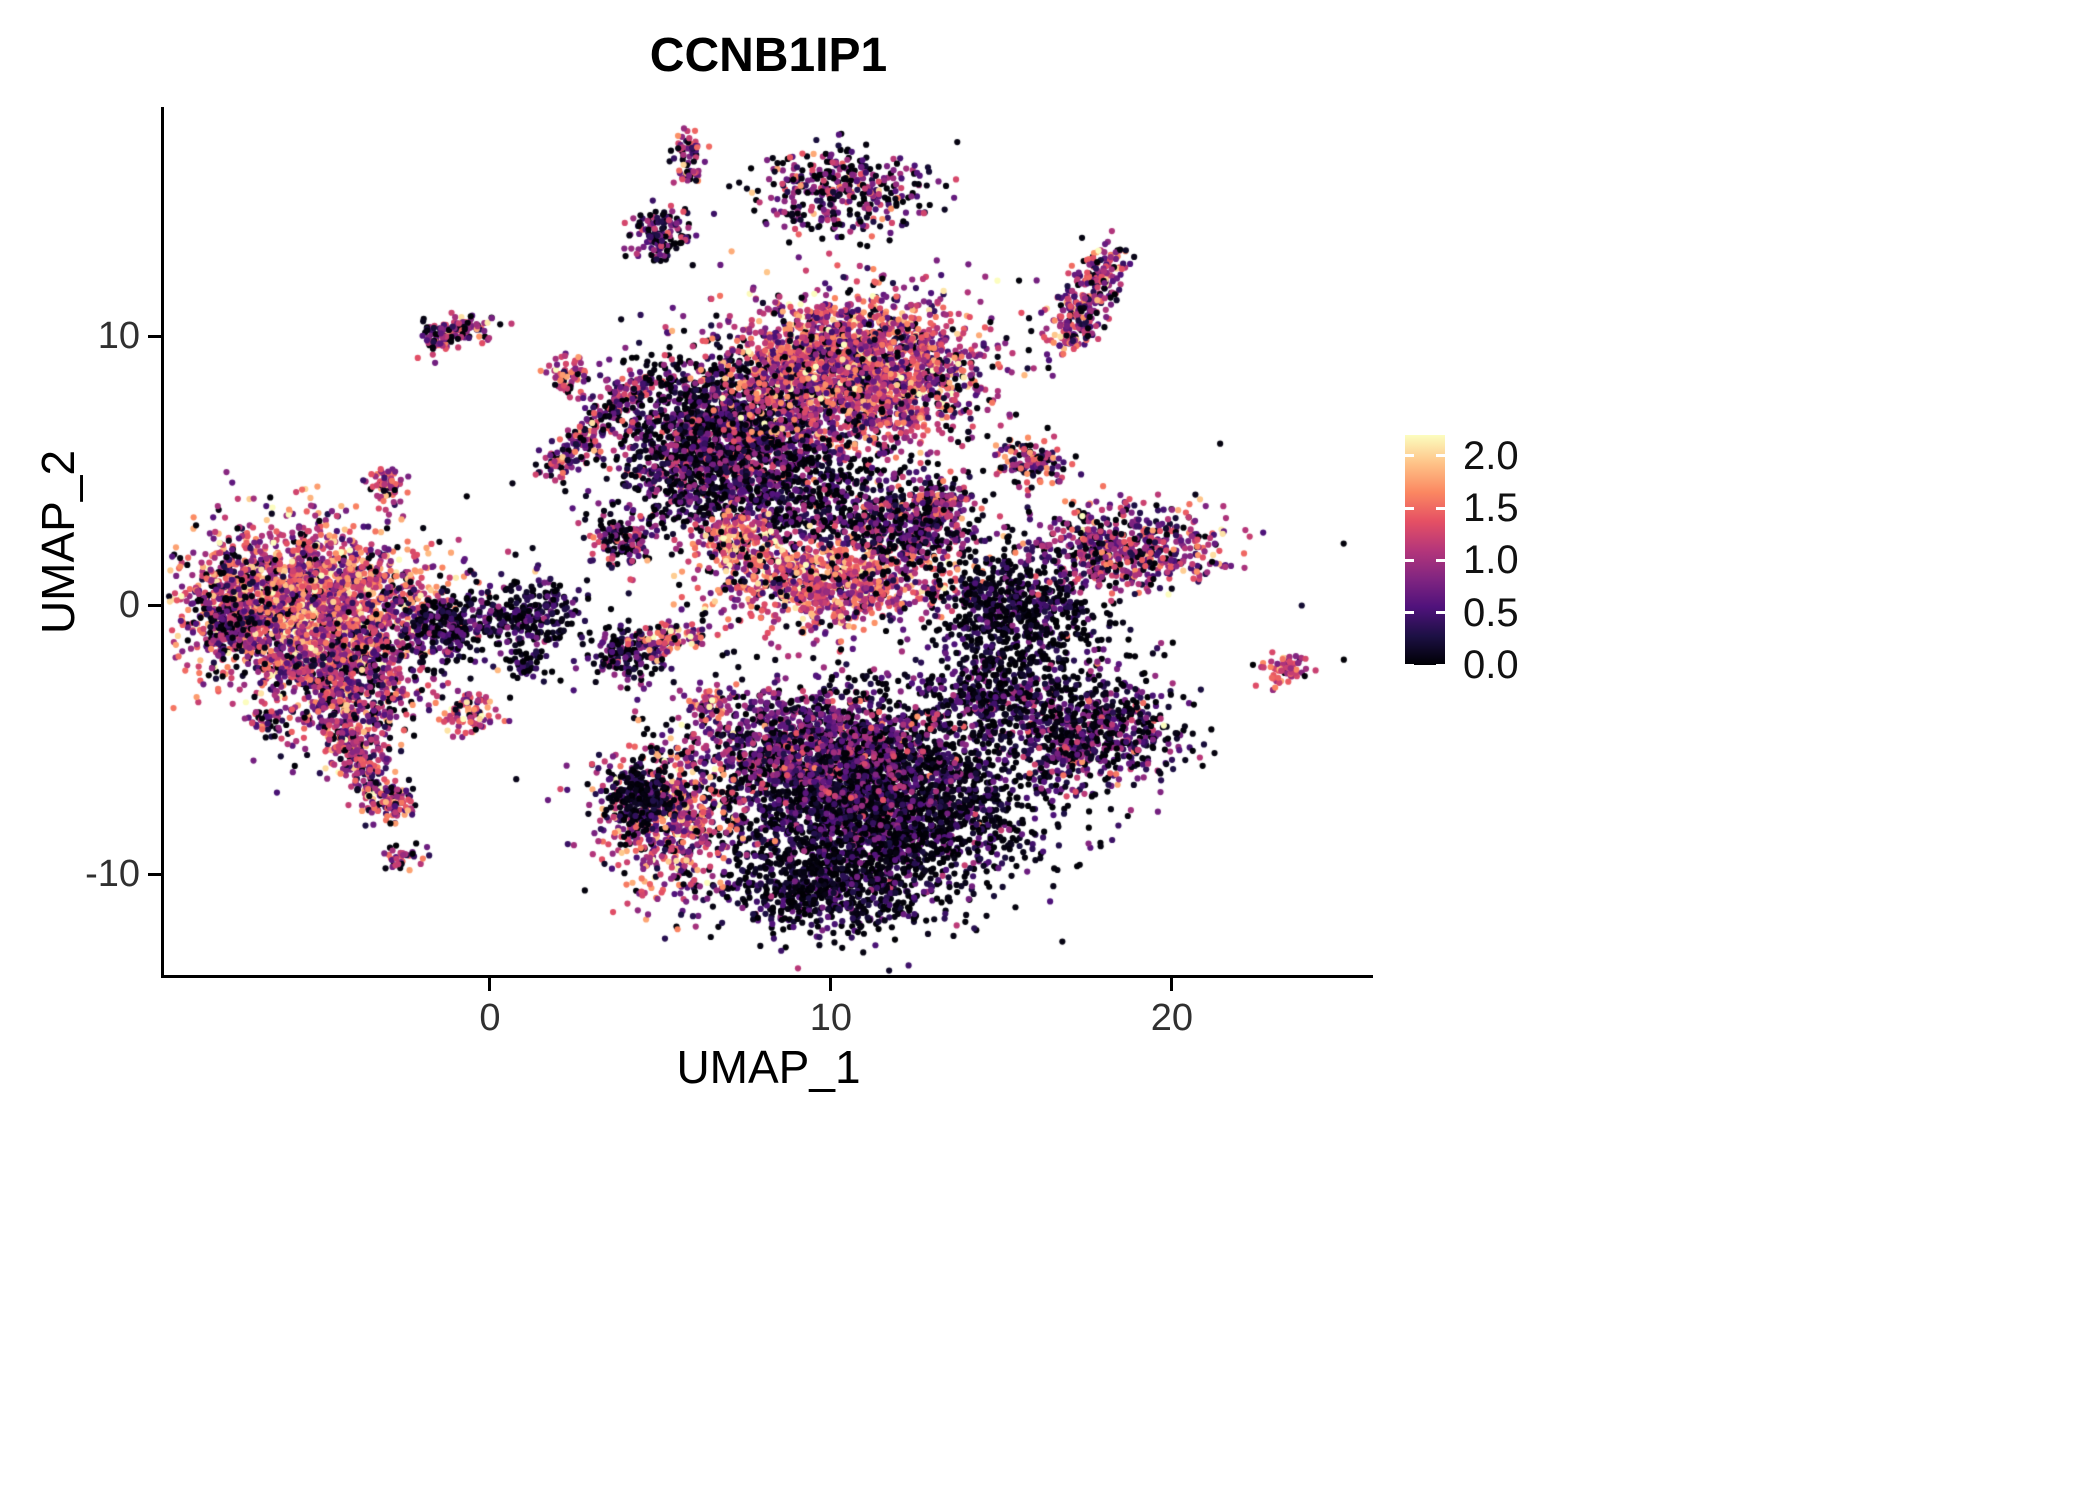 The image size is (2100, 1500). Describe the element at coordinates (1491, 455) in the screenshot. I see `colorbar-tick-label: 2.0` at that location.